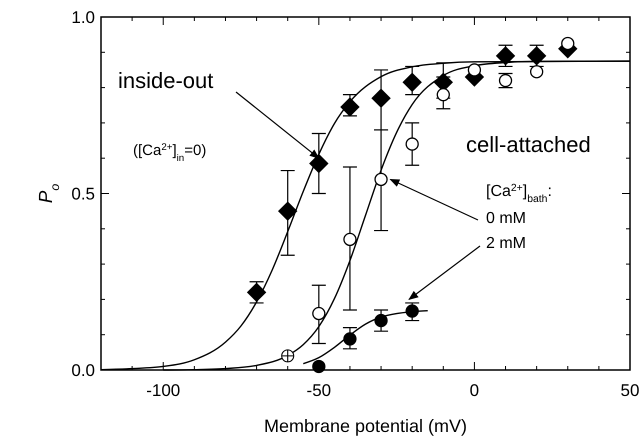 Image resolution: width=643 pixels, height=445 pixels. Describe the element at coordinates (83, 370) in the screenshot. I see `y-tick-label: 0.0` at that location.